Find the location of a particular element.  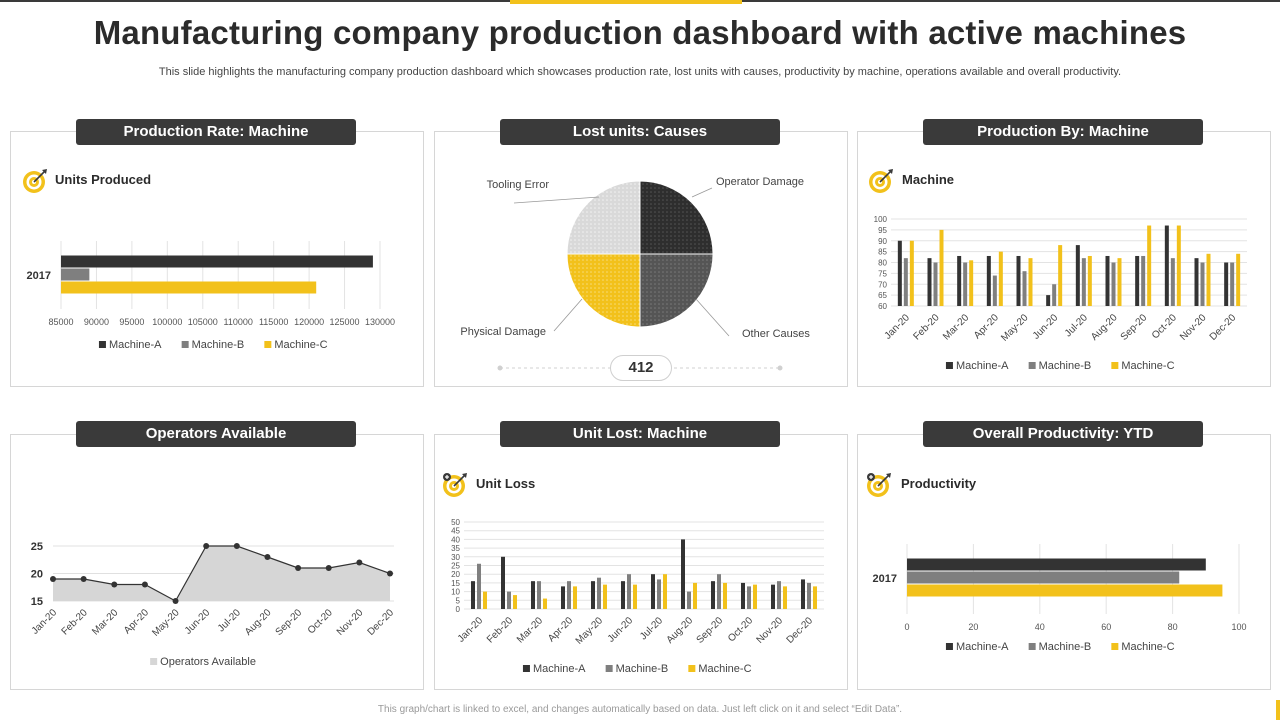

x-tick-label: Feb-20 is located at coordinates (75, 622).